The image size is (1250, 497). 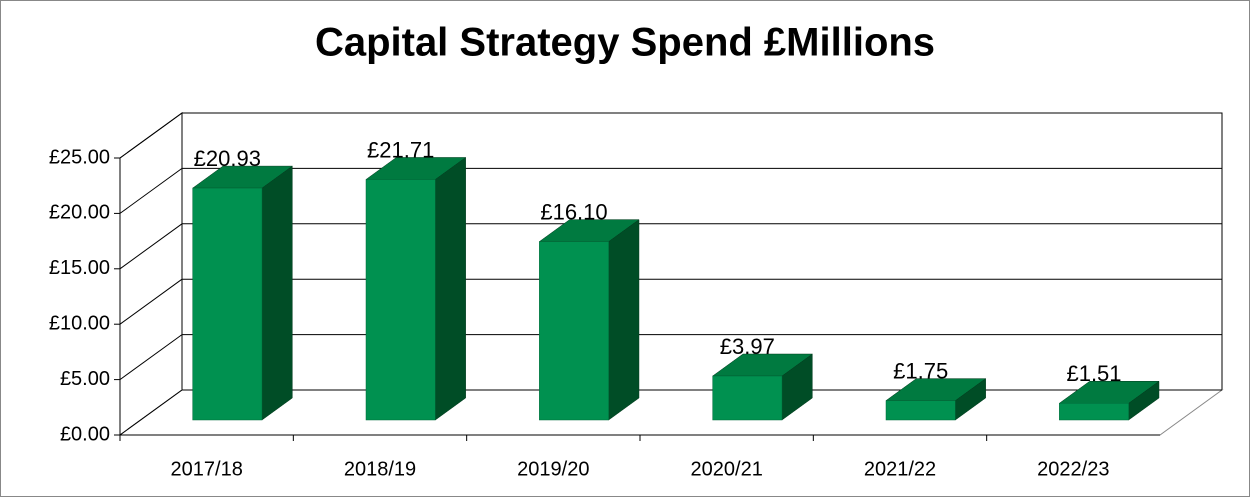 What do you see at coordinates (151, 274) in the screenshot?
I see `side-wall` at bounding box center [151, 274].